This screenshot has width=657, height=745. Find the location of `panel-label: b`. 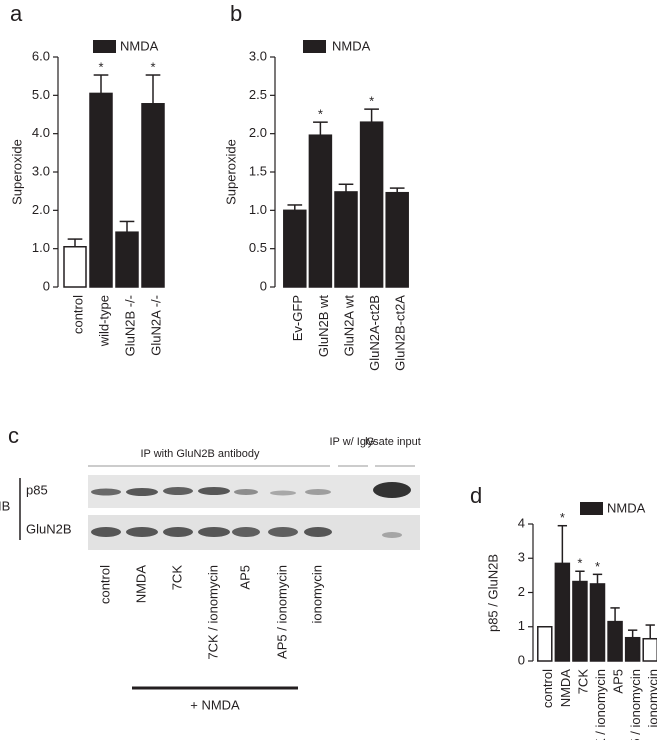

panel-label: b is located at coordinates (236, 13).